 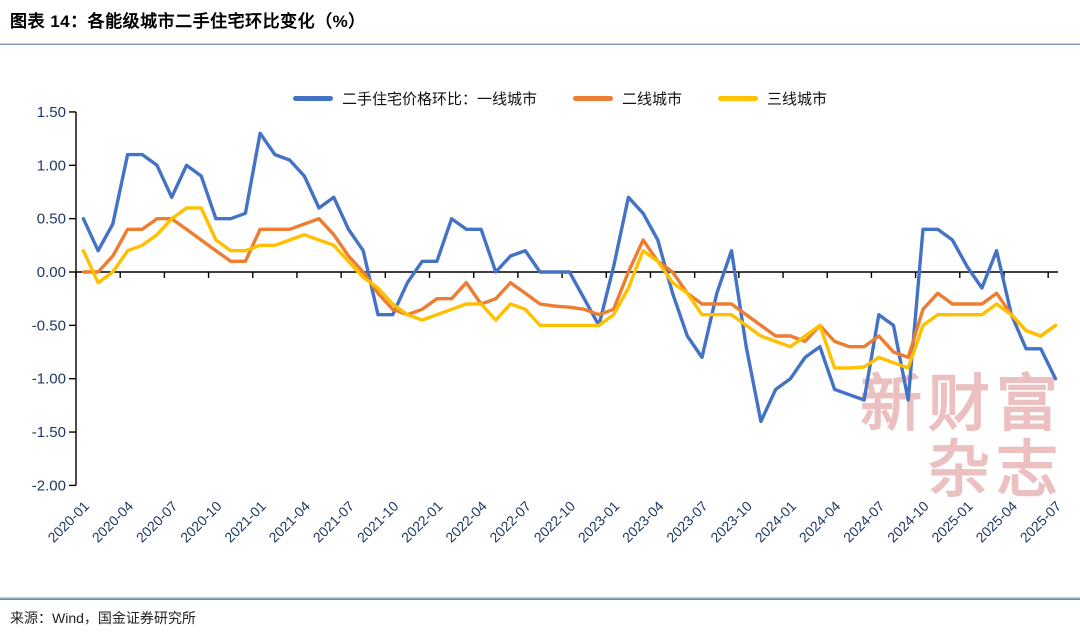 What do you see at coordinates (555, 522) in the screenshot?
I see `svg-text: 2022-10` at bounding box center [555, 522].